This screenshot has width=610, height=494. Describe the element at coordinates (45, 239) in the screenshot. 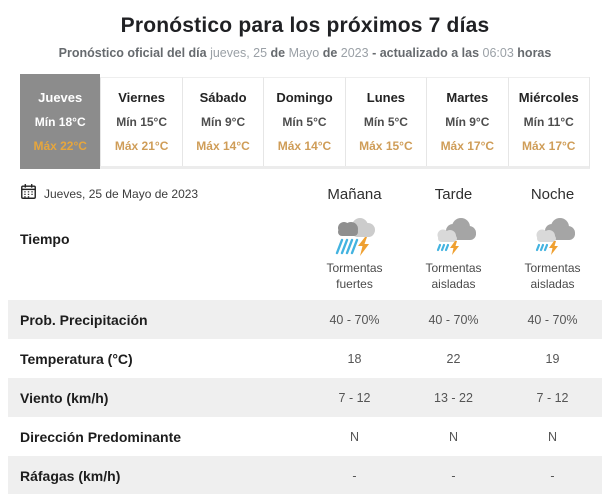

I see `row-label-tiempo: Tiempo` at that location.